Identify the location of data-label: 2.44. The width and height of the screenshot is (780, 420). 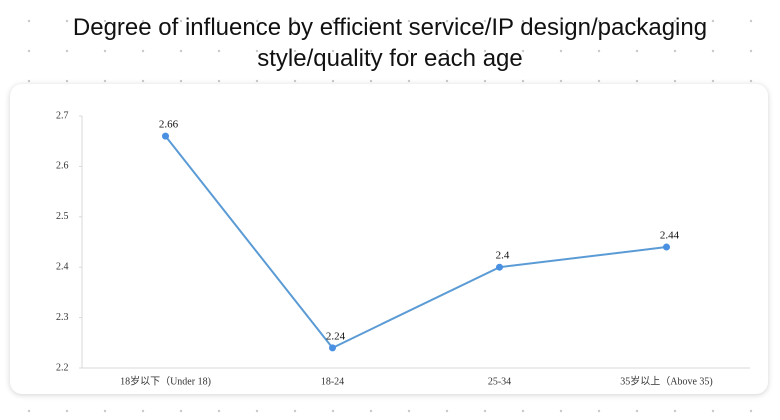
(670, 236).